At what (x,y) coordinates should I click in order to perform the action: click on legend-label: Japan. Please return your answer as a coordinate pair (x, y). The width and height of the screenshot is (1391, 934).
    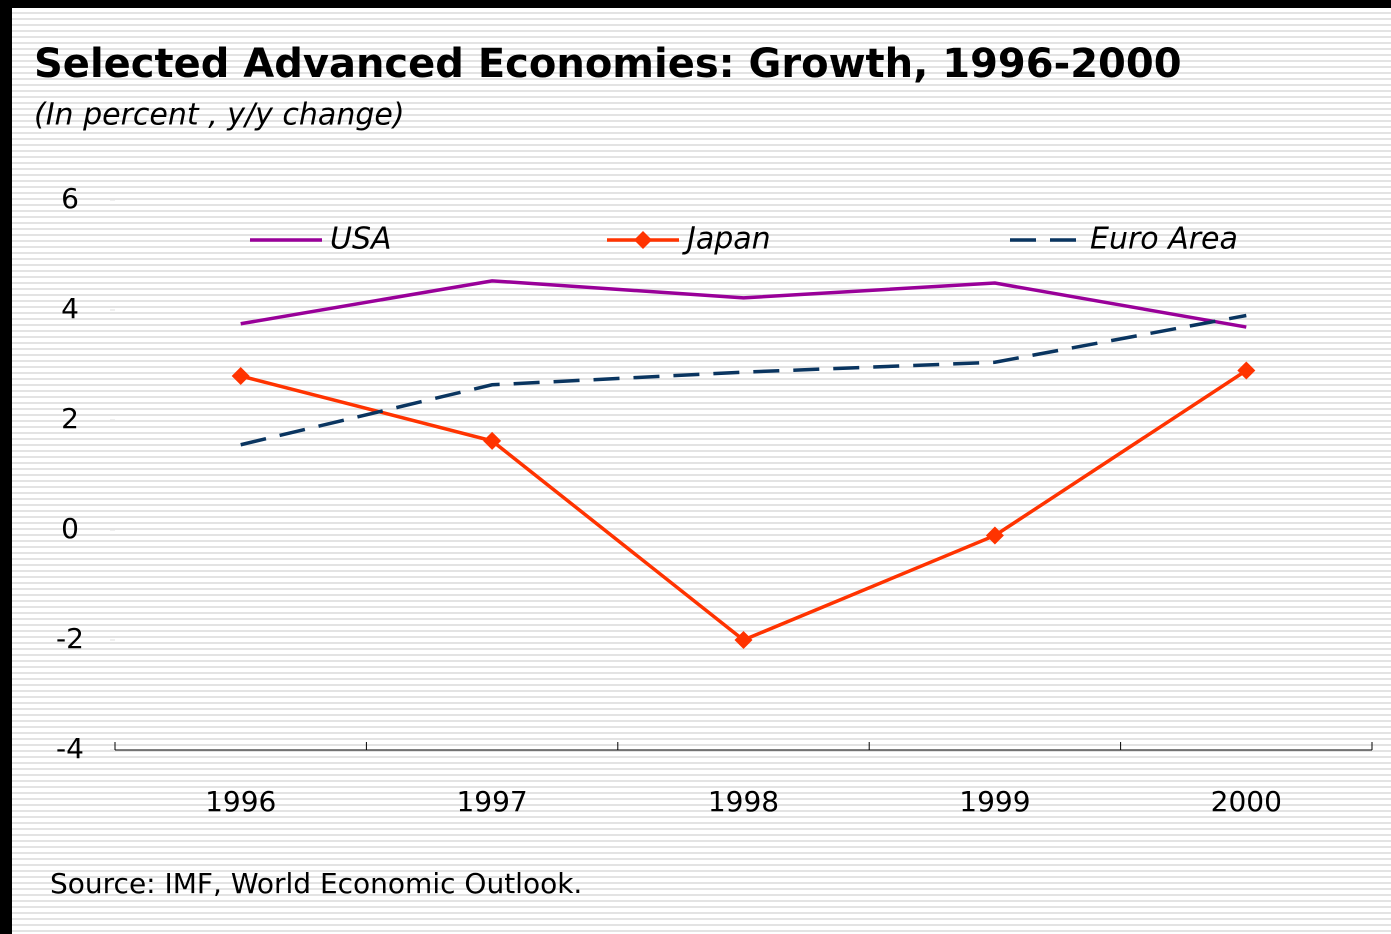
    Looking at the image, I should click on (726, 239).